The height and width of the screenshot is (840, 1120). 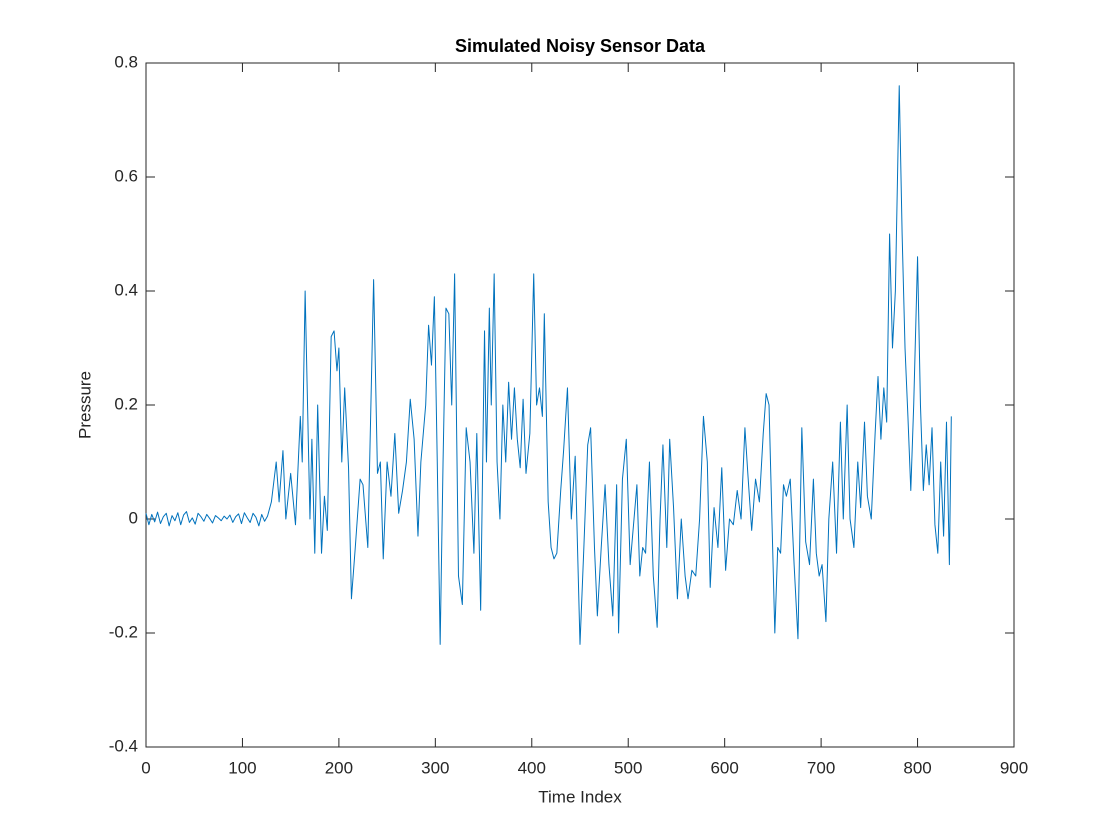 I want to click on x-tick-label: 200, so click(x=339, y=767).